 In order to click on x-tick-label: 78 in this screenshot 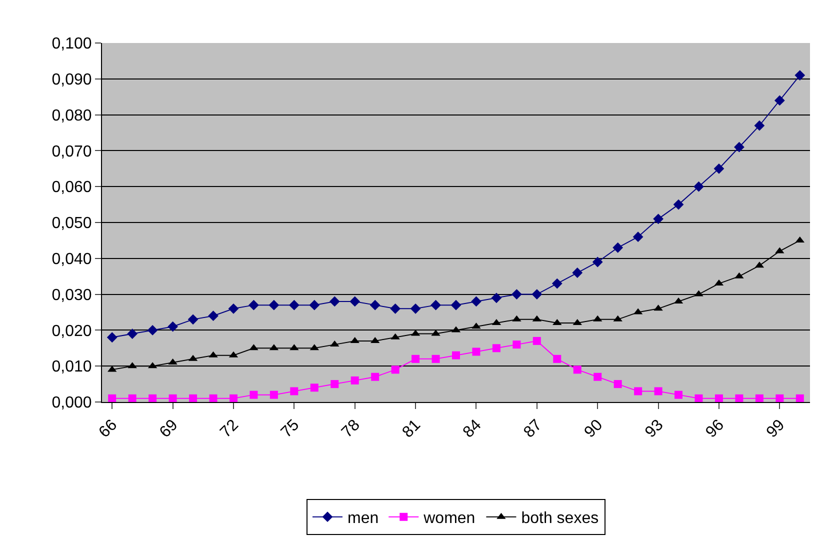, I will do `click(351, 429)`.